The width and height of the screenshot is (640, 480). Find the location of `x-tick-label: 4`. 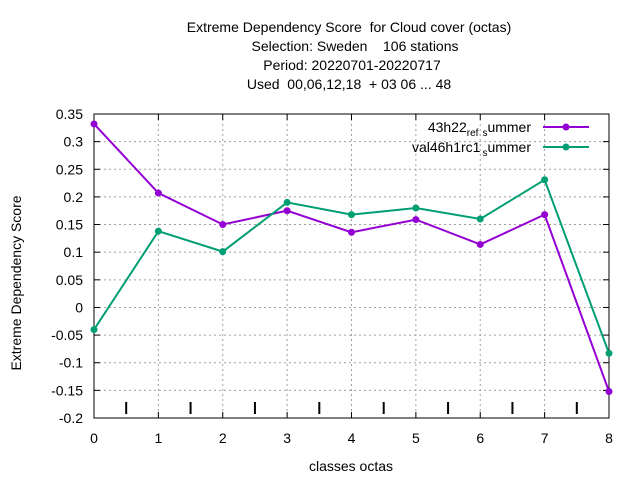

x-tick-label: 4 is located at coordinates (352, 438).